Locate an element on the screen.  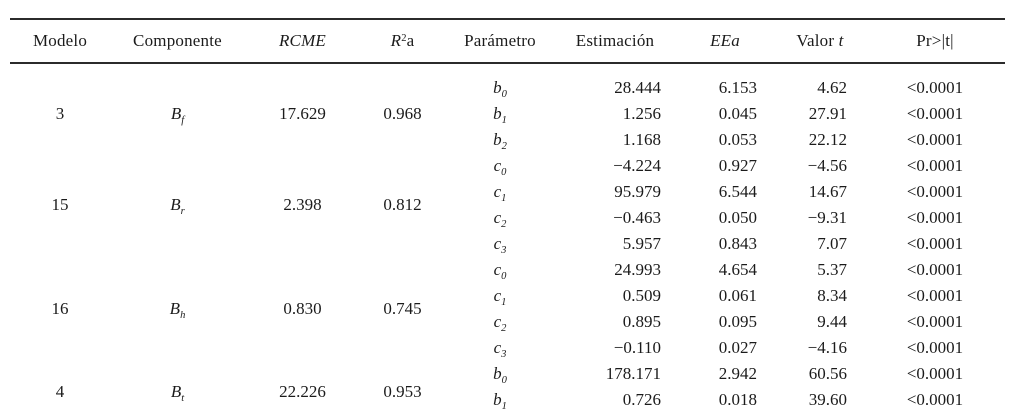
cell-eea: 0.053 is located at coordinates (737, 139).